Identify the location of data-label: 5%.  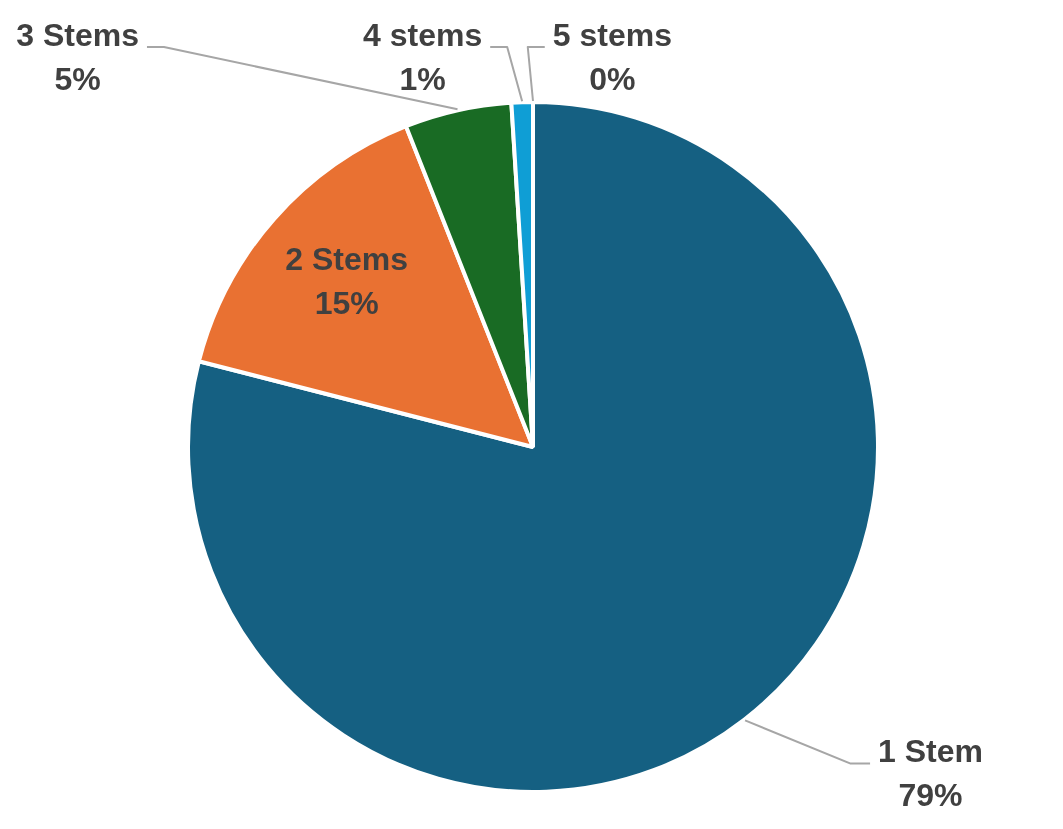
(77, 78).